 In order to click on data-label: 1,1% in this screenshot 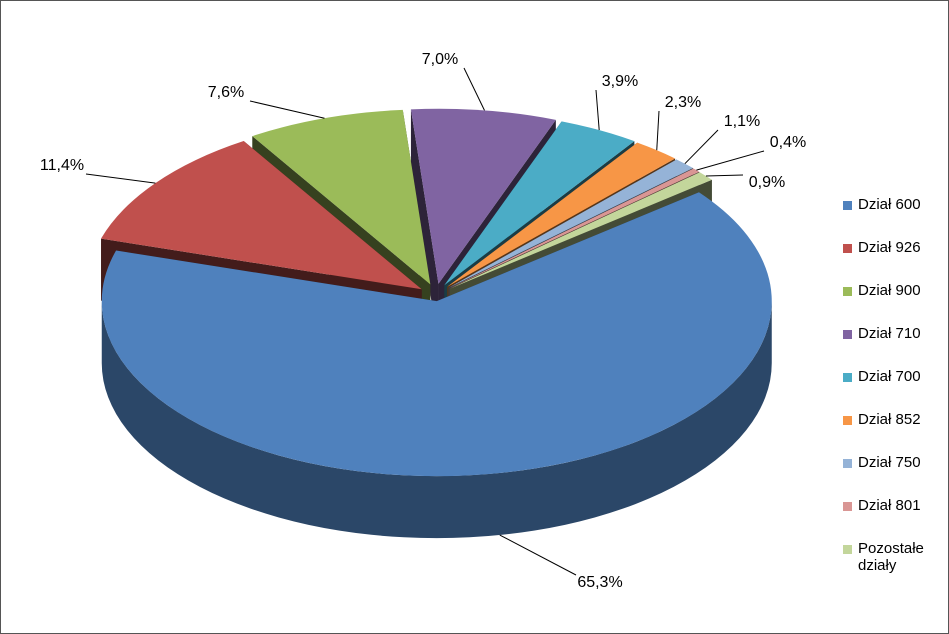, I will do `click(742, 121)`.